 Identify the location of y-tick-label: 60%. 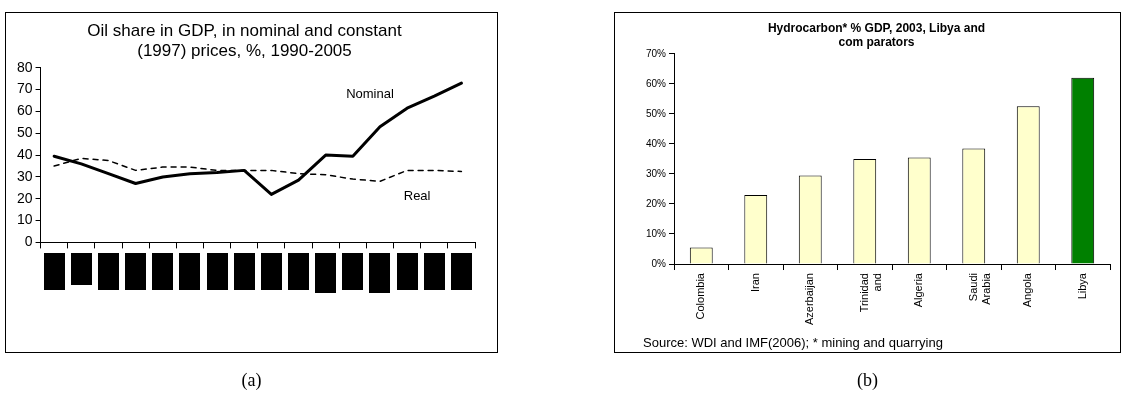
(656, 83).